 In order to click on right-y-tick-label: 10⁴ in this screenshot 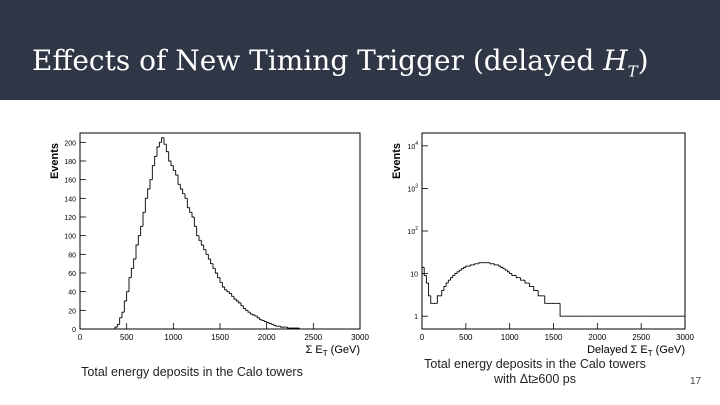, I will do `click(412, 146)`.